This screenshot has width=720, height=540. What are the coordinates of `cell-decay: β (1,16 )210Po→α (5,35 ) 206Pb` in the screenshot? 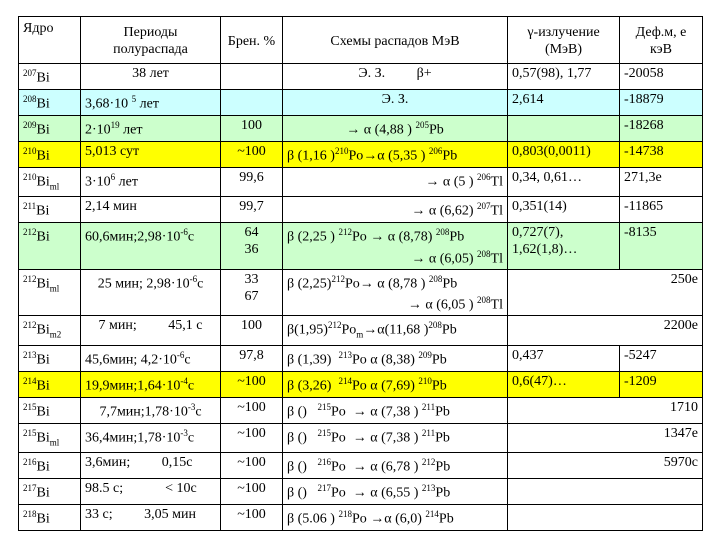 It's located at (395, 154).